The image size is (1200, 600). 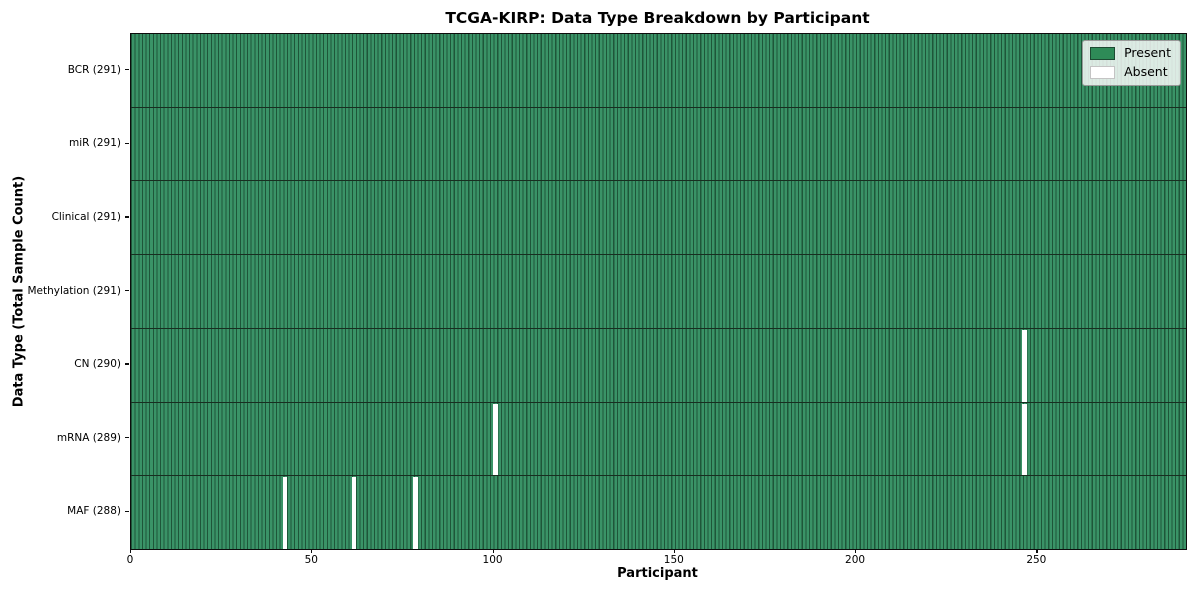 I want to click on absent-swatch-icon, so click(x=1103, y=72).